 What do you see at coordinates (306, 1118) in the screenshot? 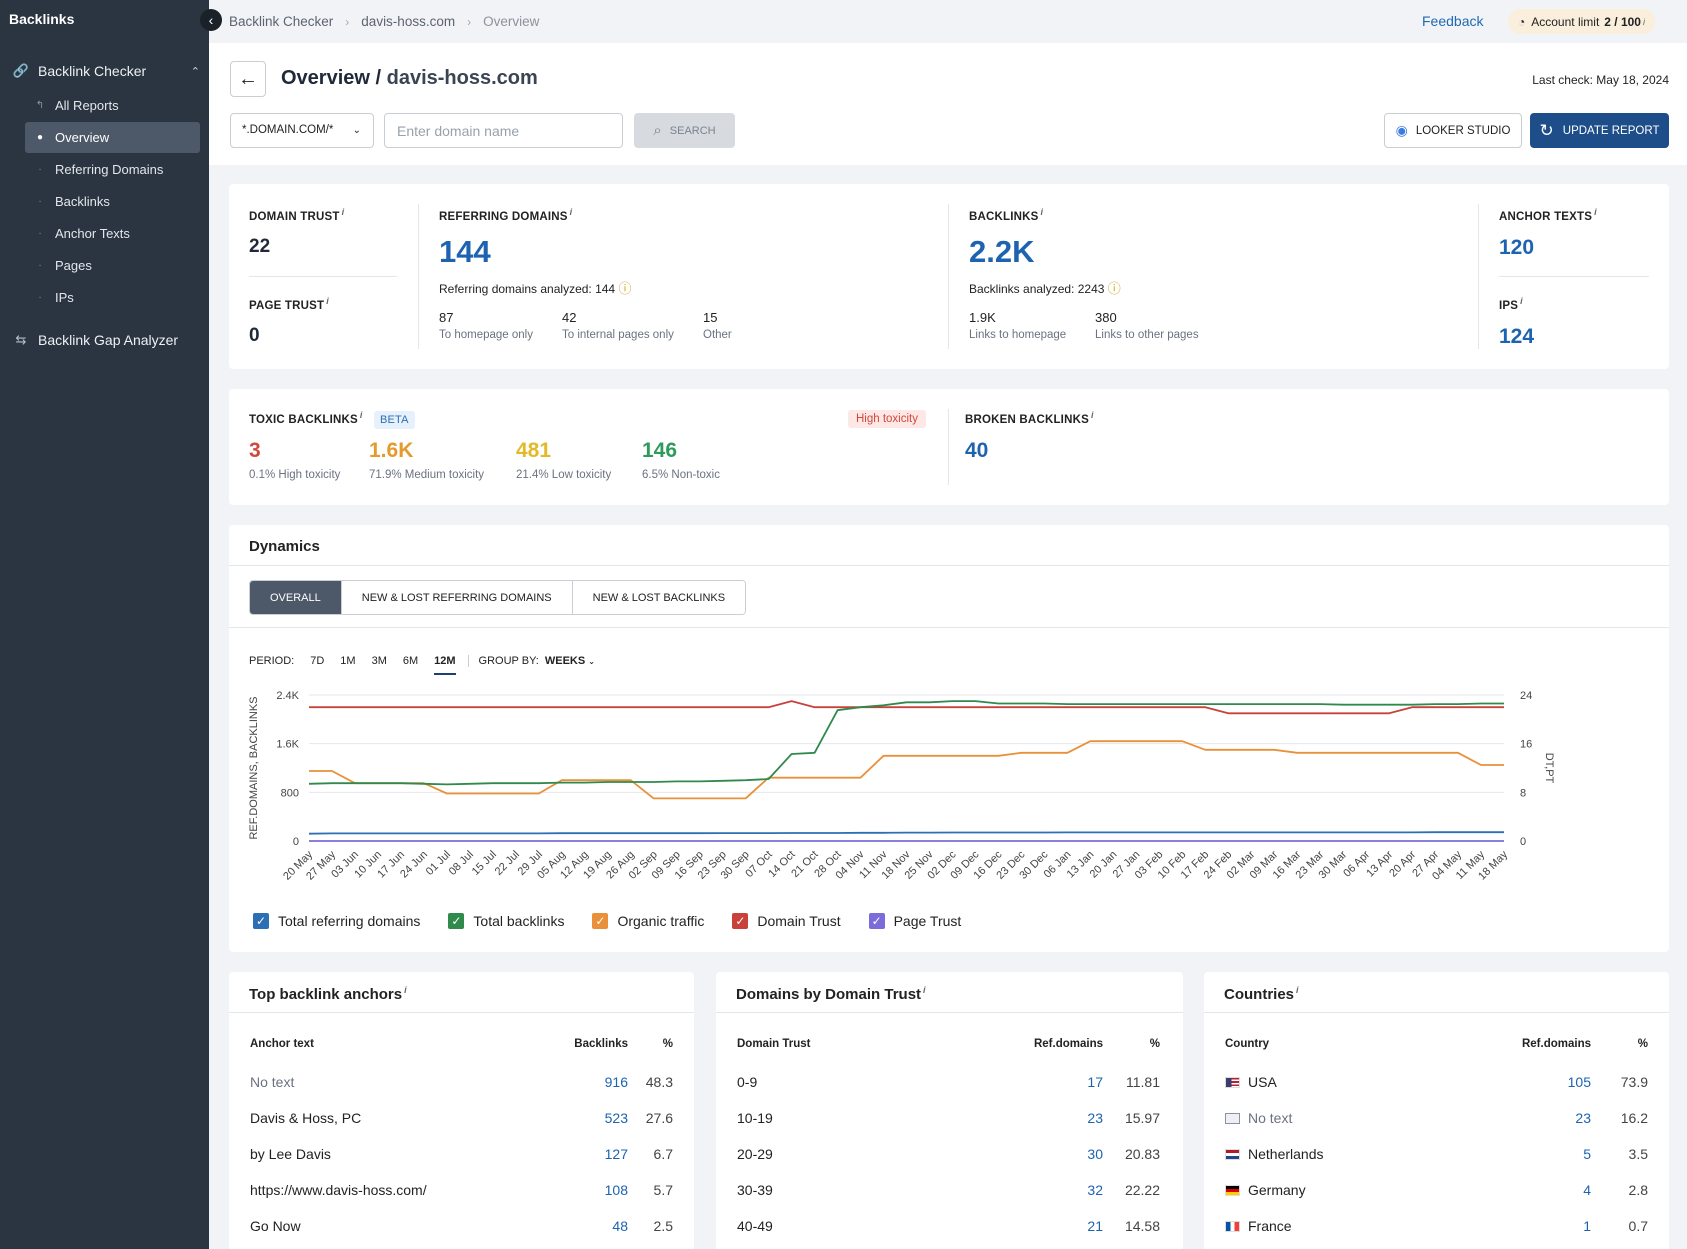
I see `anchor-text: Davis & Hoss, PC` at bounding box center [306, 1118].